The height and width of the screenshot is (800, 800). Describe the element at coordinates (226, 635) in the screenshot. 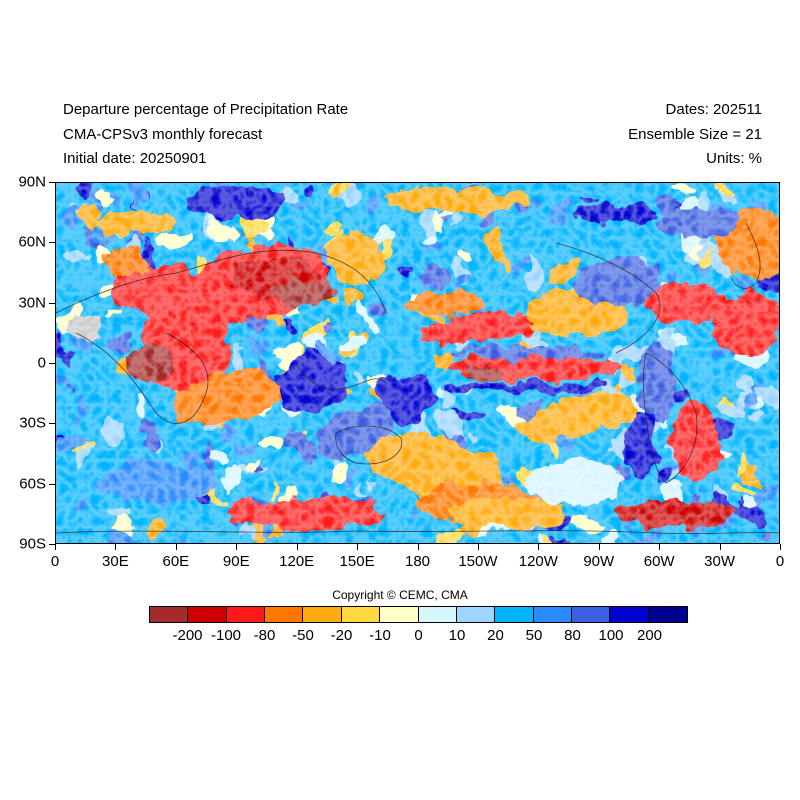

I see `colorbar-label: -100` at that location.